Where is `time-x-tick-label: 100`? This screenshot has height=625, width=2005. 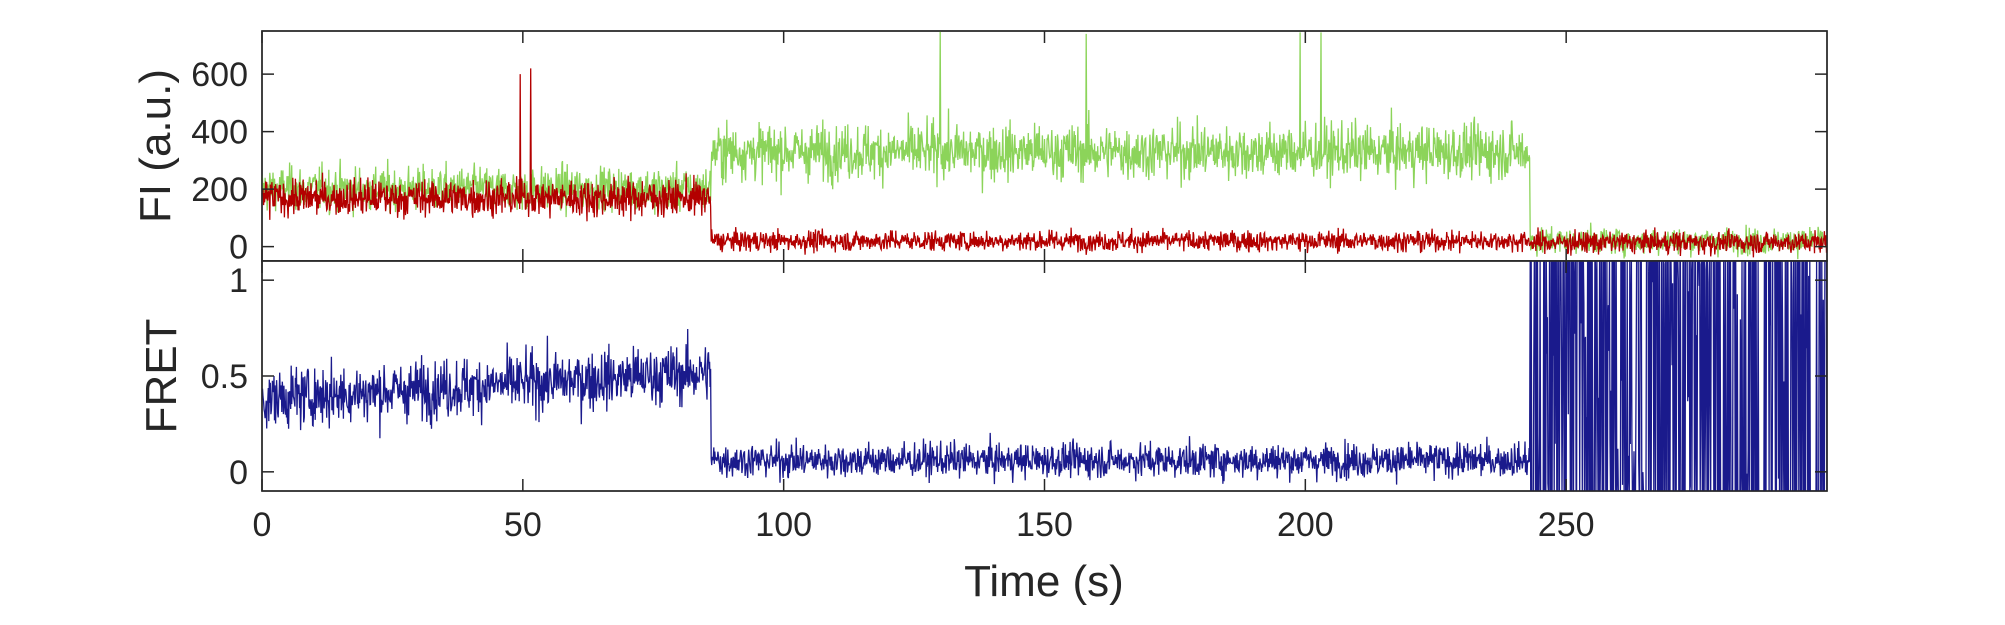
time-x-tick-label: 100 is located at coordinates (783, 525).